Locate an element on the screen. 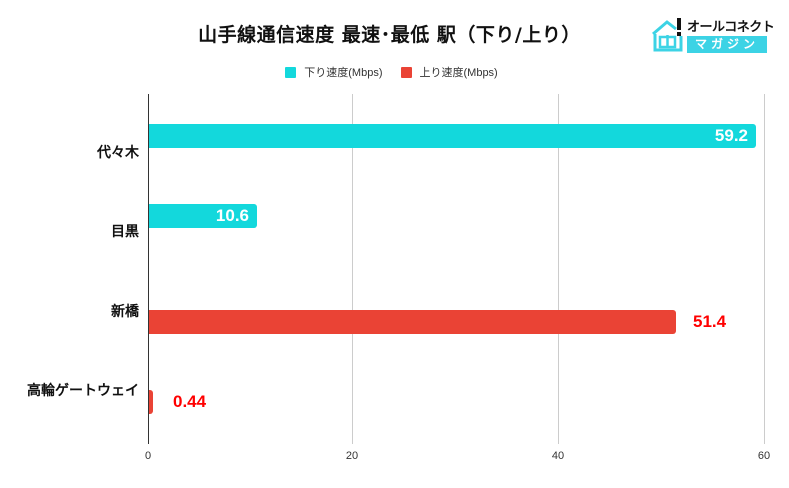 Image resolution: width=789 pixels, height=488 pixels. bar-value-label: 0.44 is located at coordinates (190, 401).